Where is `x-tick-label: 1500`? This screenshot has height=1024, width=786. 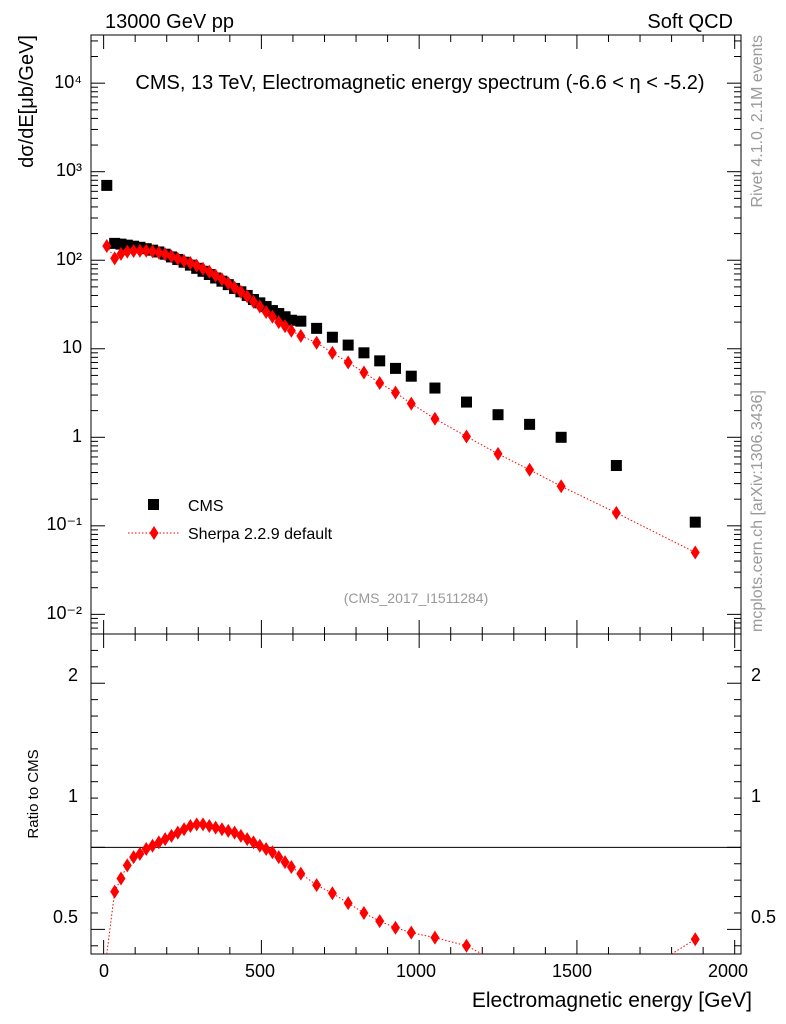 x-tick-label: 1500 is located at coordinates (572, 971).